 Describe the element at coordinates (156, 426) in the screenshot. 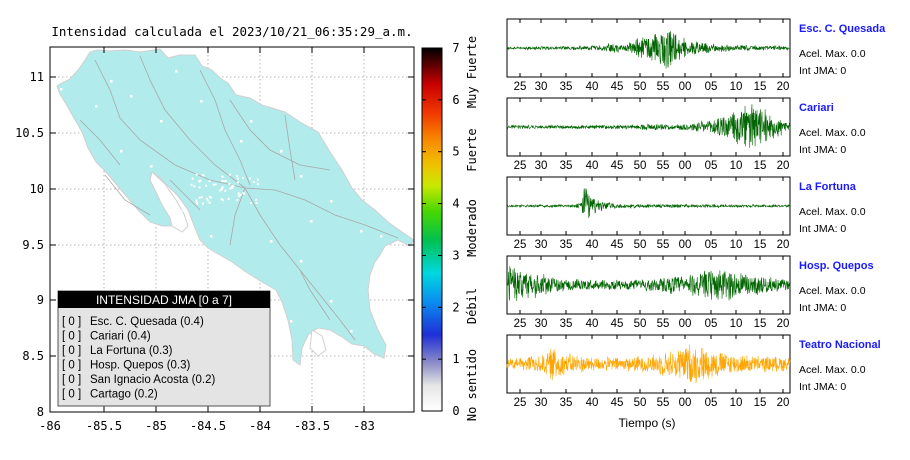

I see `map-x-tick-label: -85` at that location.